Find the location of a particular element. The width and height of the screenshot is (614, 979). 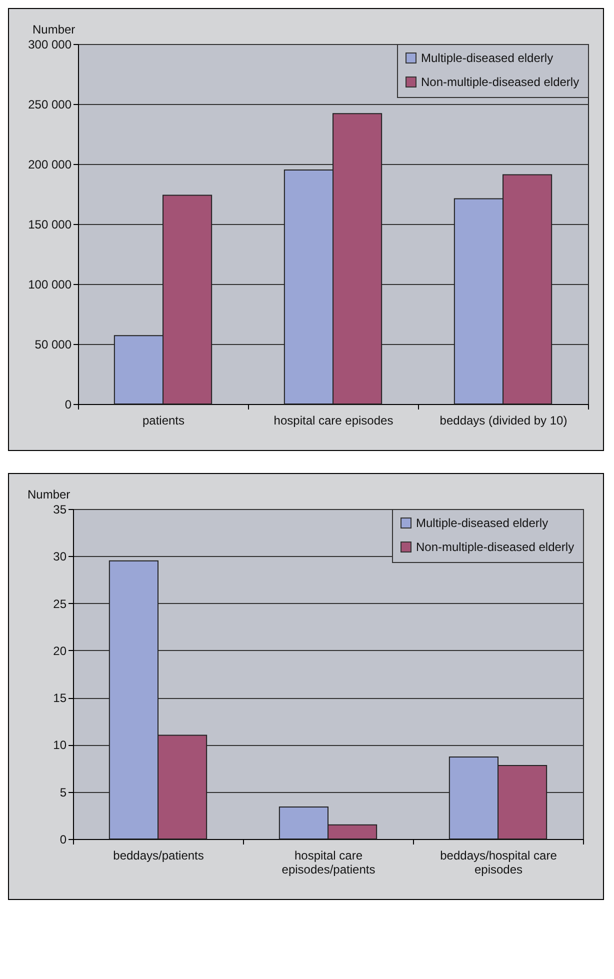

x-tick-label: beddays/patients is located at coordinates (158, 855).